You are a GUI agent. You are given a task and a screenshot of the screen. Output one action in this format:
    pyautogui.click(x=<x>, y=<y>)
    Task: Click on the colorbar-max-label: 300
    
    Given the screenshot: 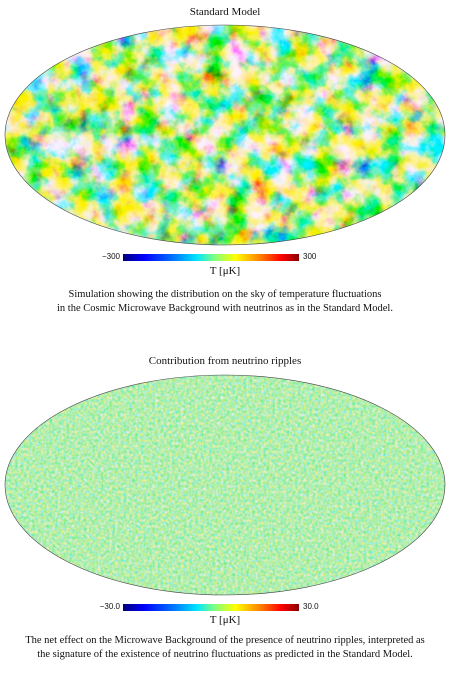 What is the action you would take?
    pyautogui.click(x=310, y=256)
    